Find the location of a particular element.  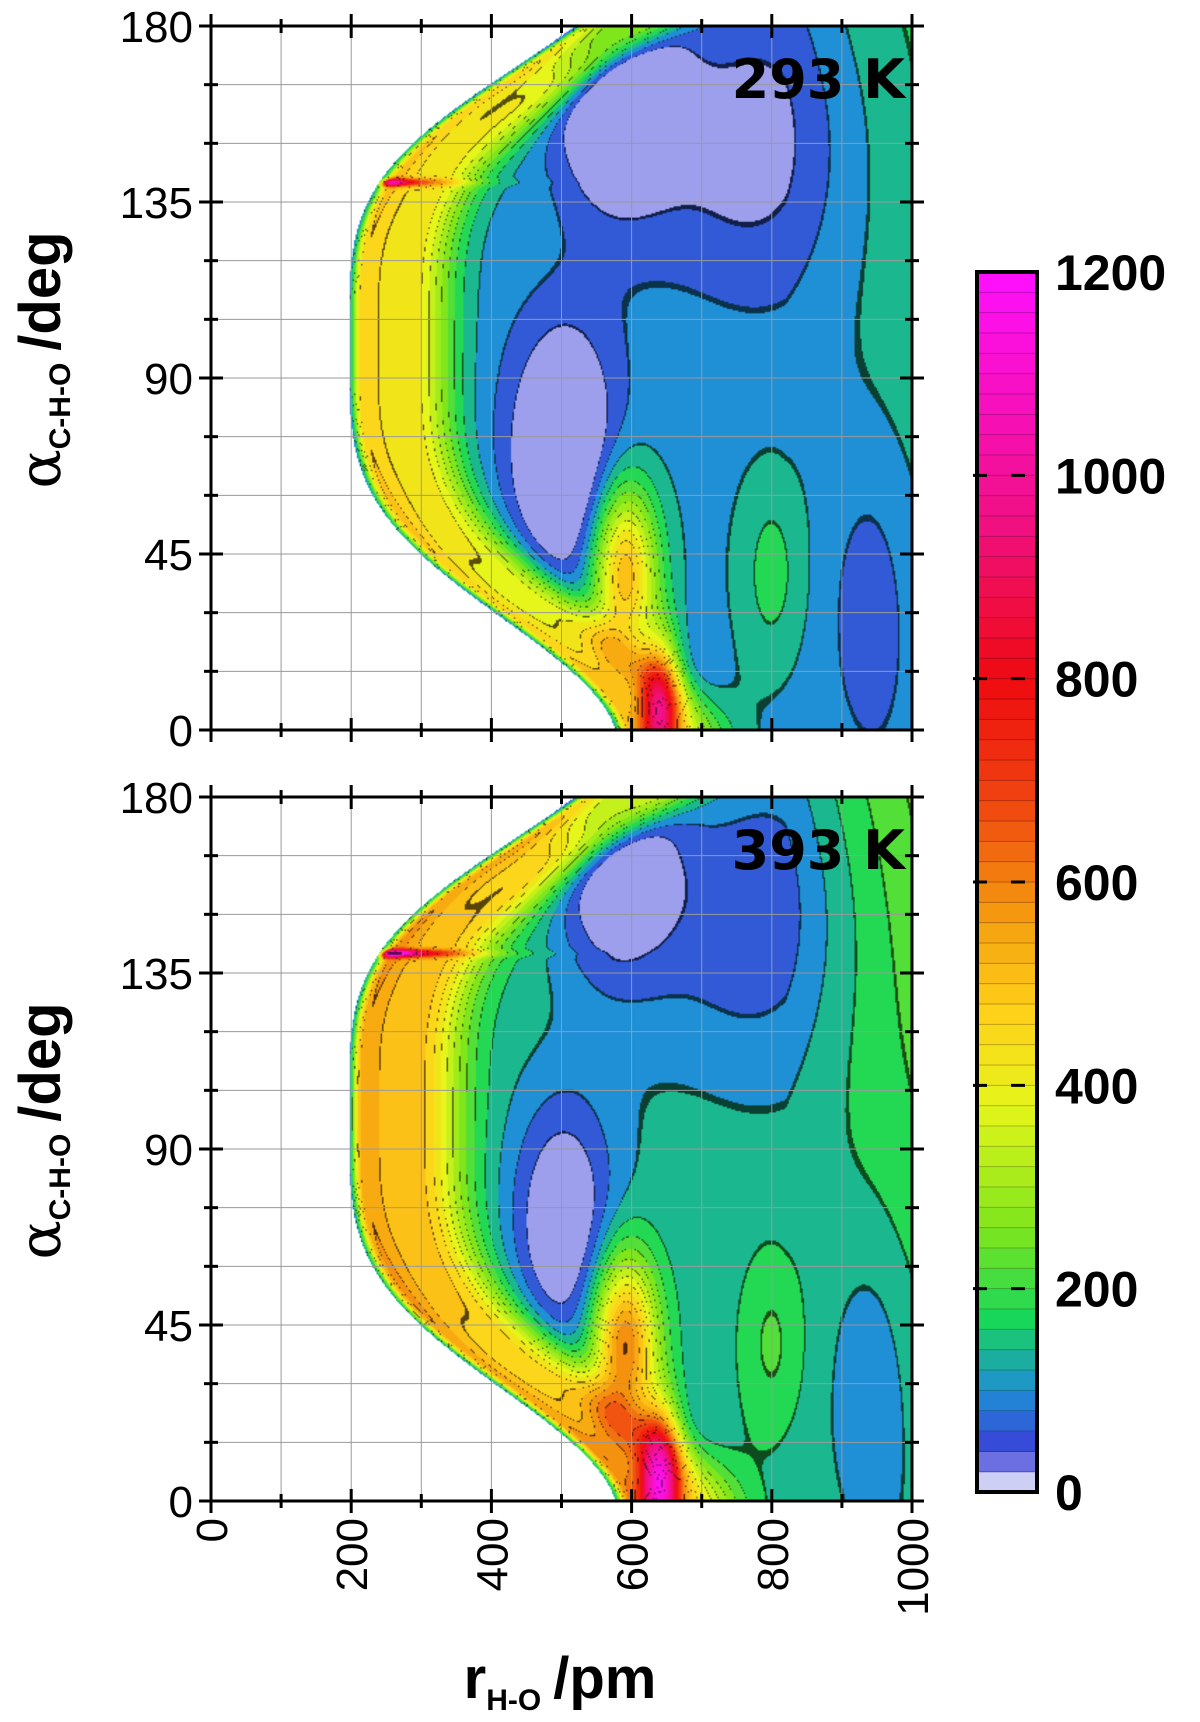

y-axis-title-293K: αC-H-O/deg is located at coordinates (41, 359).